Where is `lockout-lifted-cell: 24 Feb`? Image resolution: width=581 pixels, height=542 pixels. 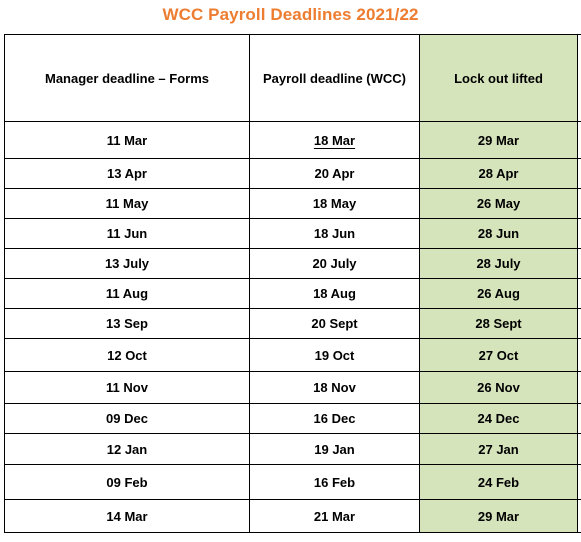
lockout-lifted-cell: 24 Feb is located at coordinates (498, 482).